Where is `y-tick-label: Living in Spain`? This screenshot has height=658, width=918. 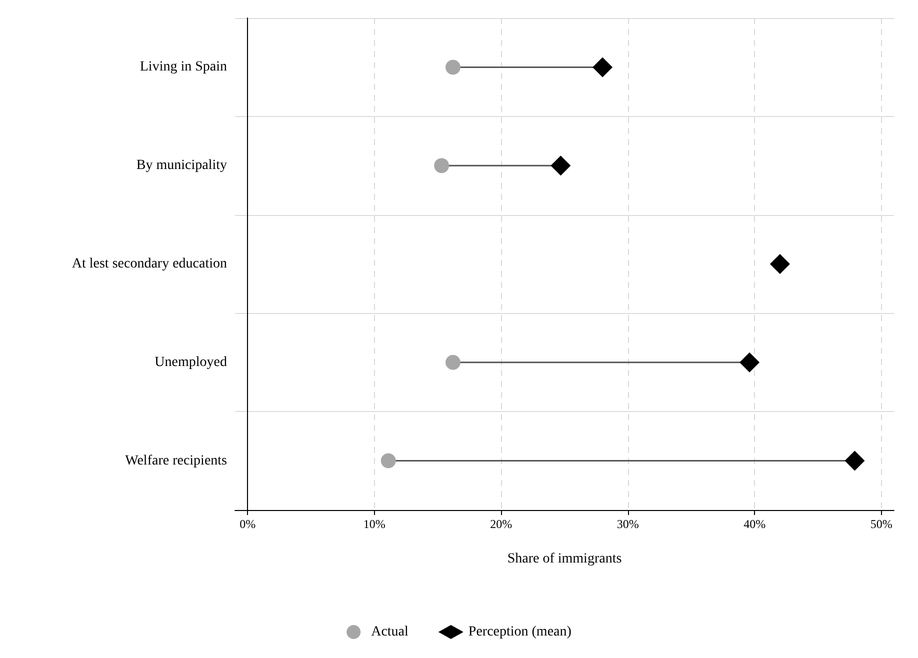
y-tick-label: Living in Spain is located at coordinates (183, 67).